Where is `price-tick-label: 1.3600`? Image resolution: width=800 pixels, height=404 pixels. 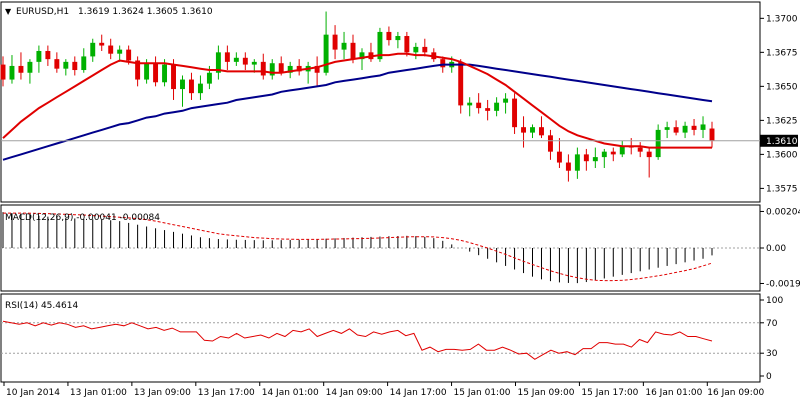
price-tick-label: 1.3600 is located at coordinates (782, 155).